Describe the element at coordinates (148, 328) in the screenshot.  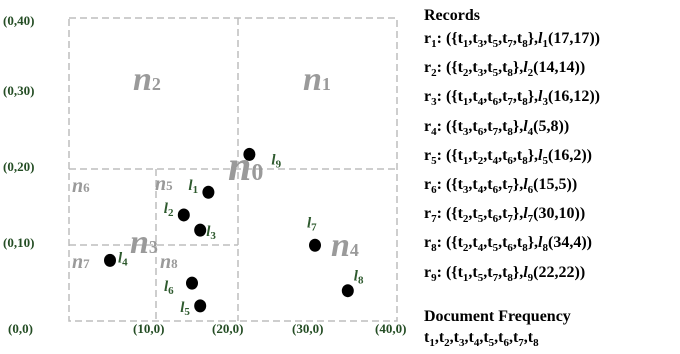
I see `axis-label-x10: (10,0)` at that location.